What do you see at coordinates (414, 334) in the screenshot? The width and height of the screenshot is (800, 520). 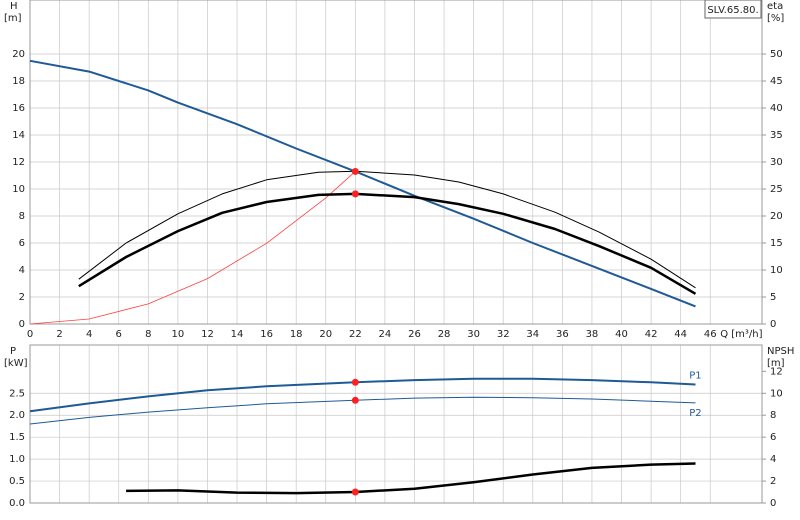 I see `x-tick-label: 26` at bounding box center [414, 334].